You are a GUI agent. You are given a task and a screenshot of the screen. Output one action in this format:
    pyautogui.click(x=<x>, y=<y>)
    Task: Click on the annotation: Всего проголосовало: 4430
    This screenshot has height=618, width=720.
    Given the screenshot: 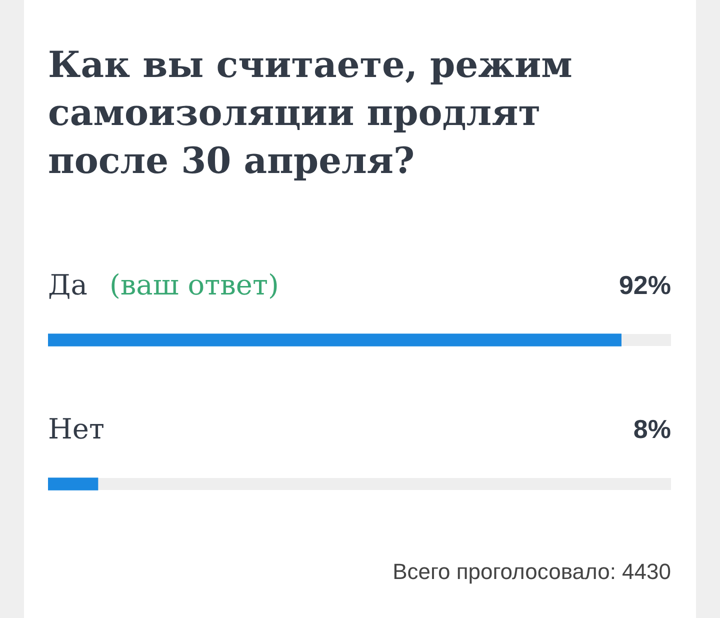 What is the action you would take?
    pyautogui.click(x=531, y=572)
    